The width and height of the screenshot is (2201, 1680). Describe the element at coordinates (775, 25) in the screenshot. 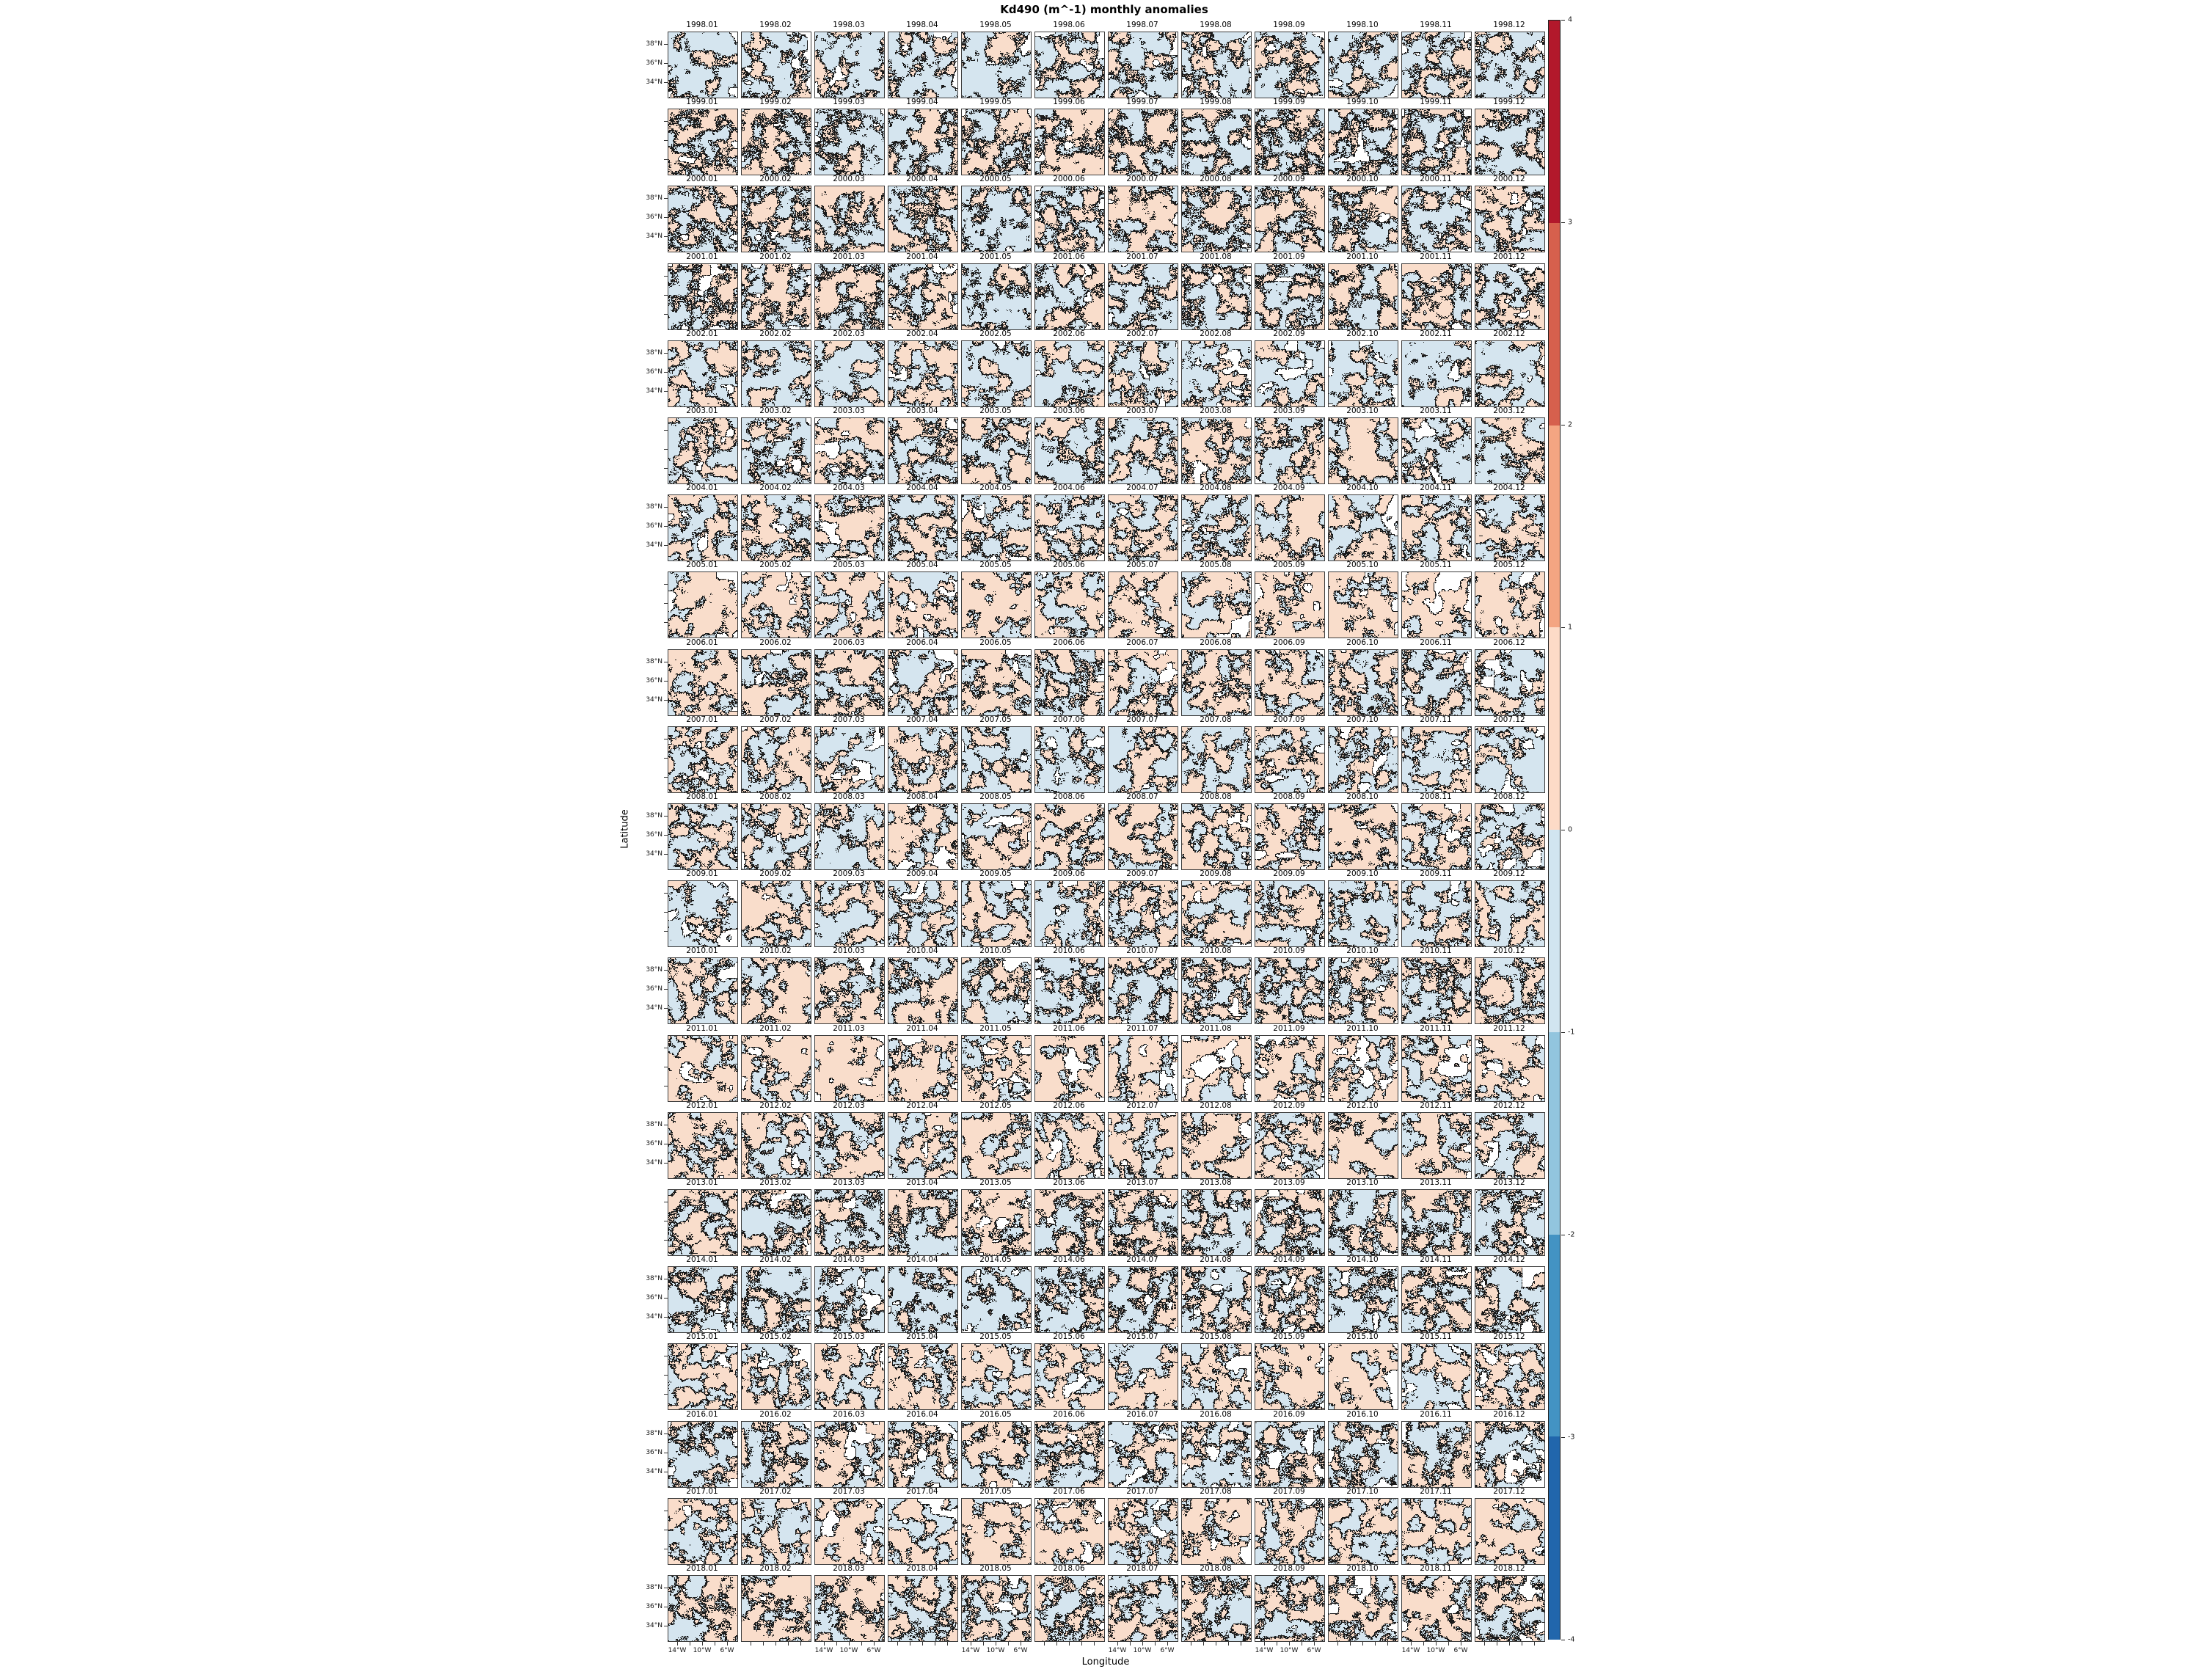

I see `panel-title: 1998.02` at that location.